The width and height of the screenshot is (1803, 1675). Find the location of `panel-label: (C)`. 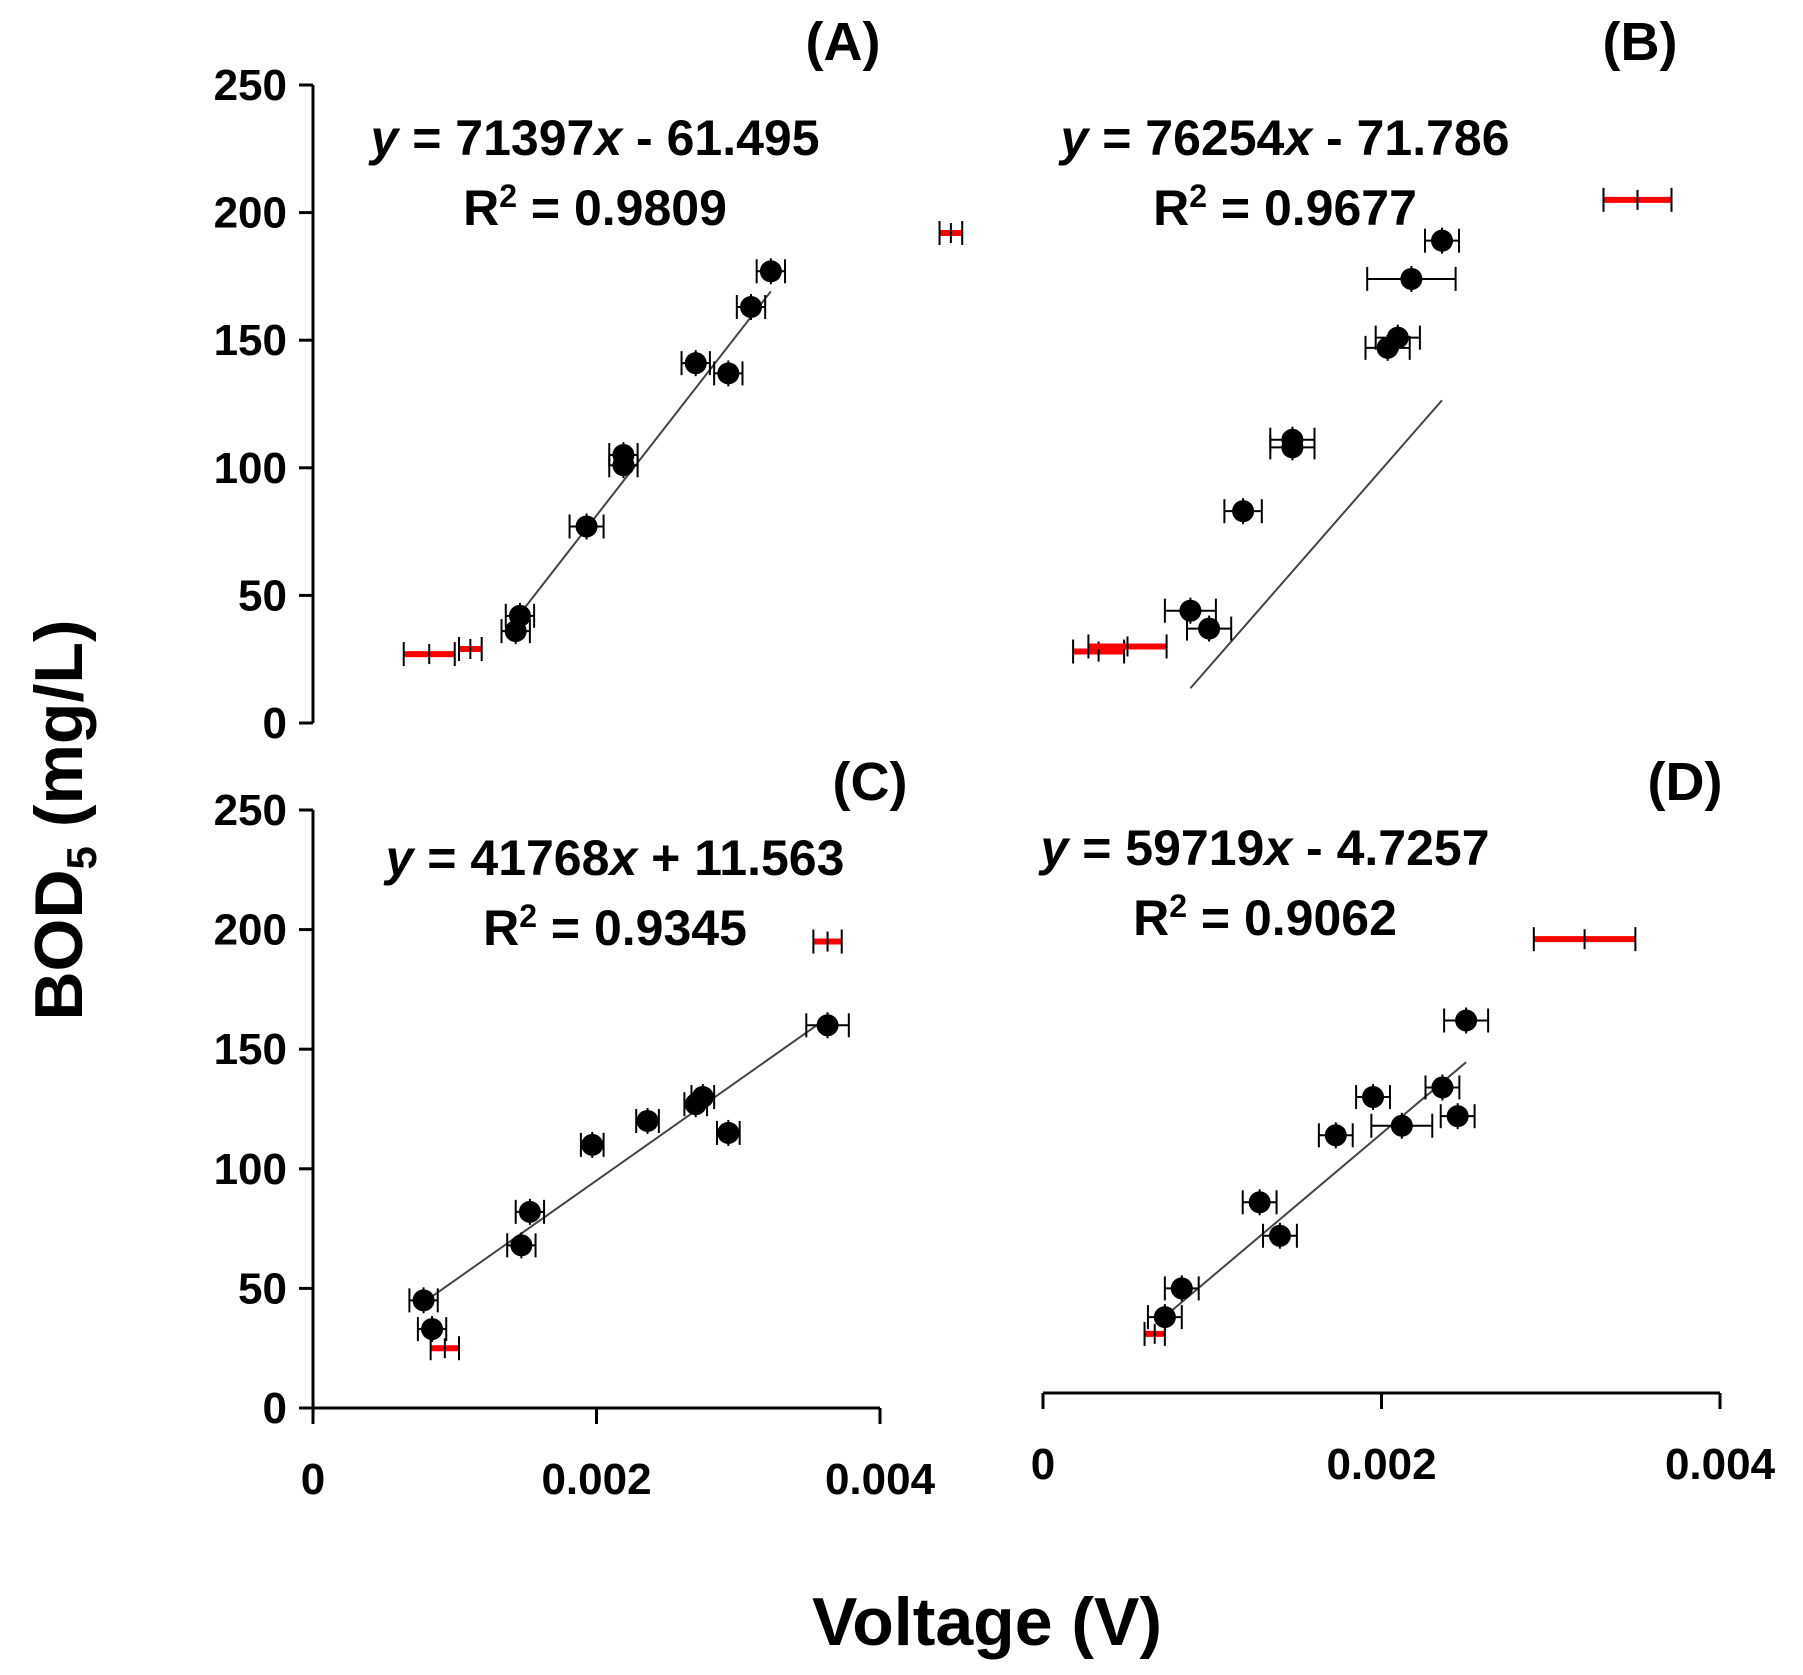

panel-label: (C) is located at coordinates (870, 782).